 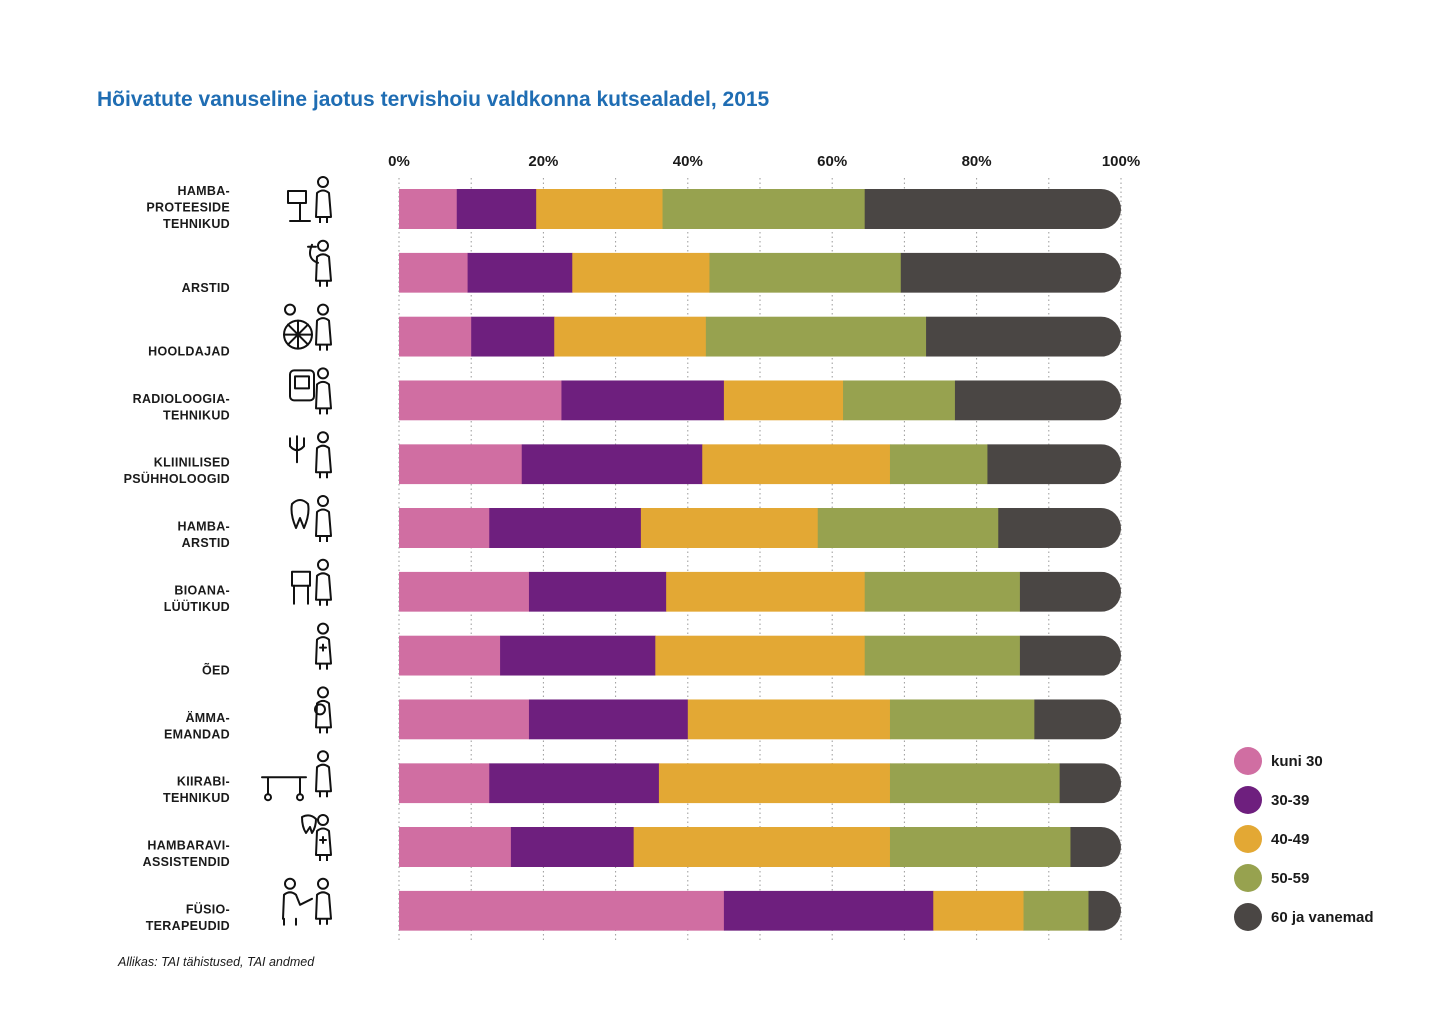 I want to click on legend: kuni 30 30-39 40-49 50-59 60 ja vanemad, so click(x=1304, y=839).